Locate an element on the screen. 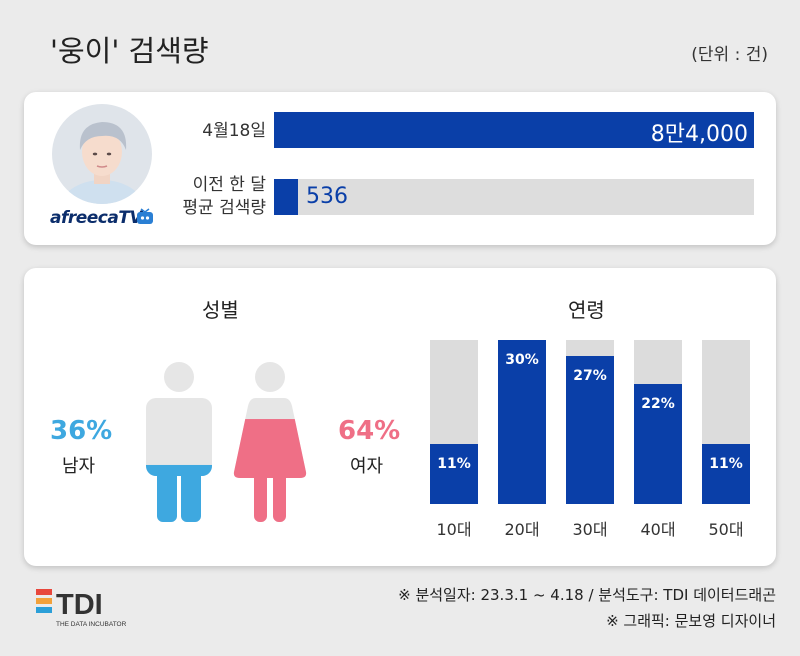 The height and width of the screenshot is (656, 800). tdi-logo-subtext: THE DATA INCUBATOR is located at coordinates (91, 624).